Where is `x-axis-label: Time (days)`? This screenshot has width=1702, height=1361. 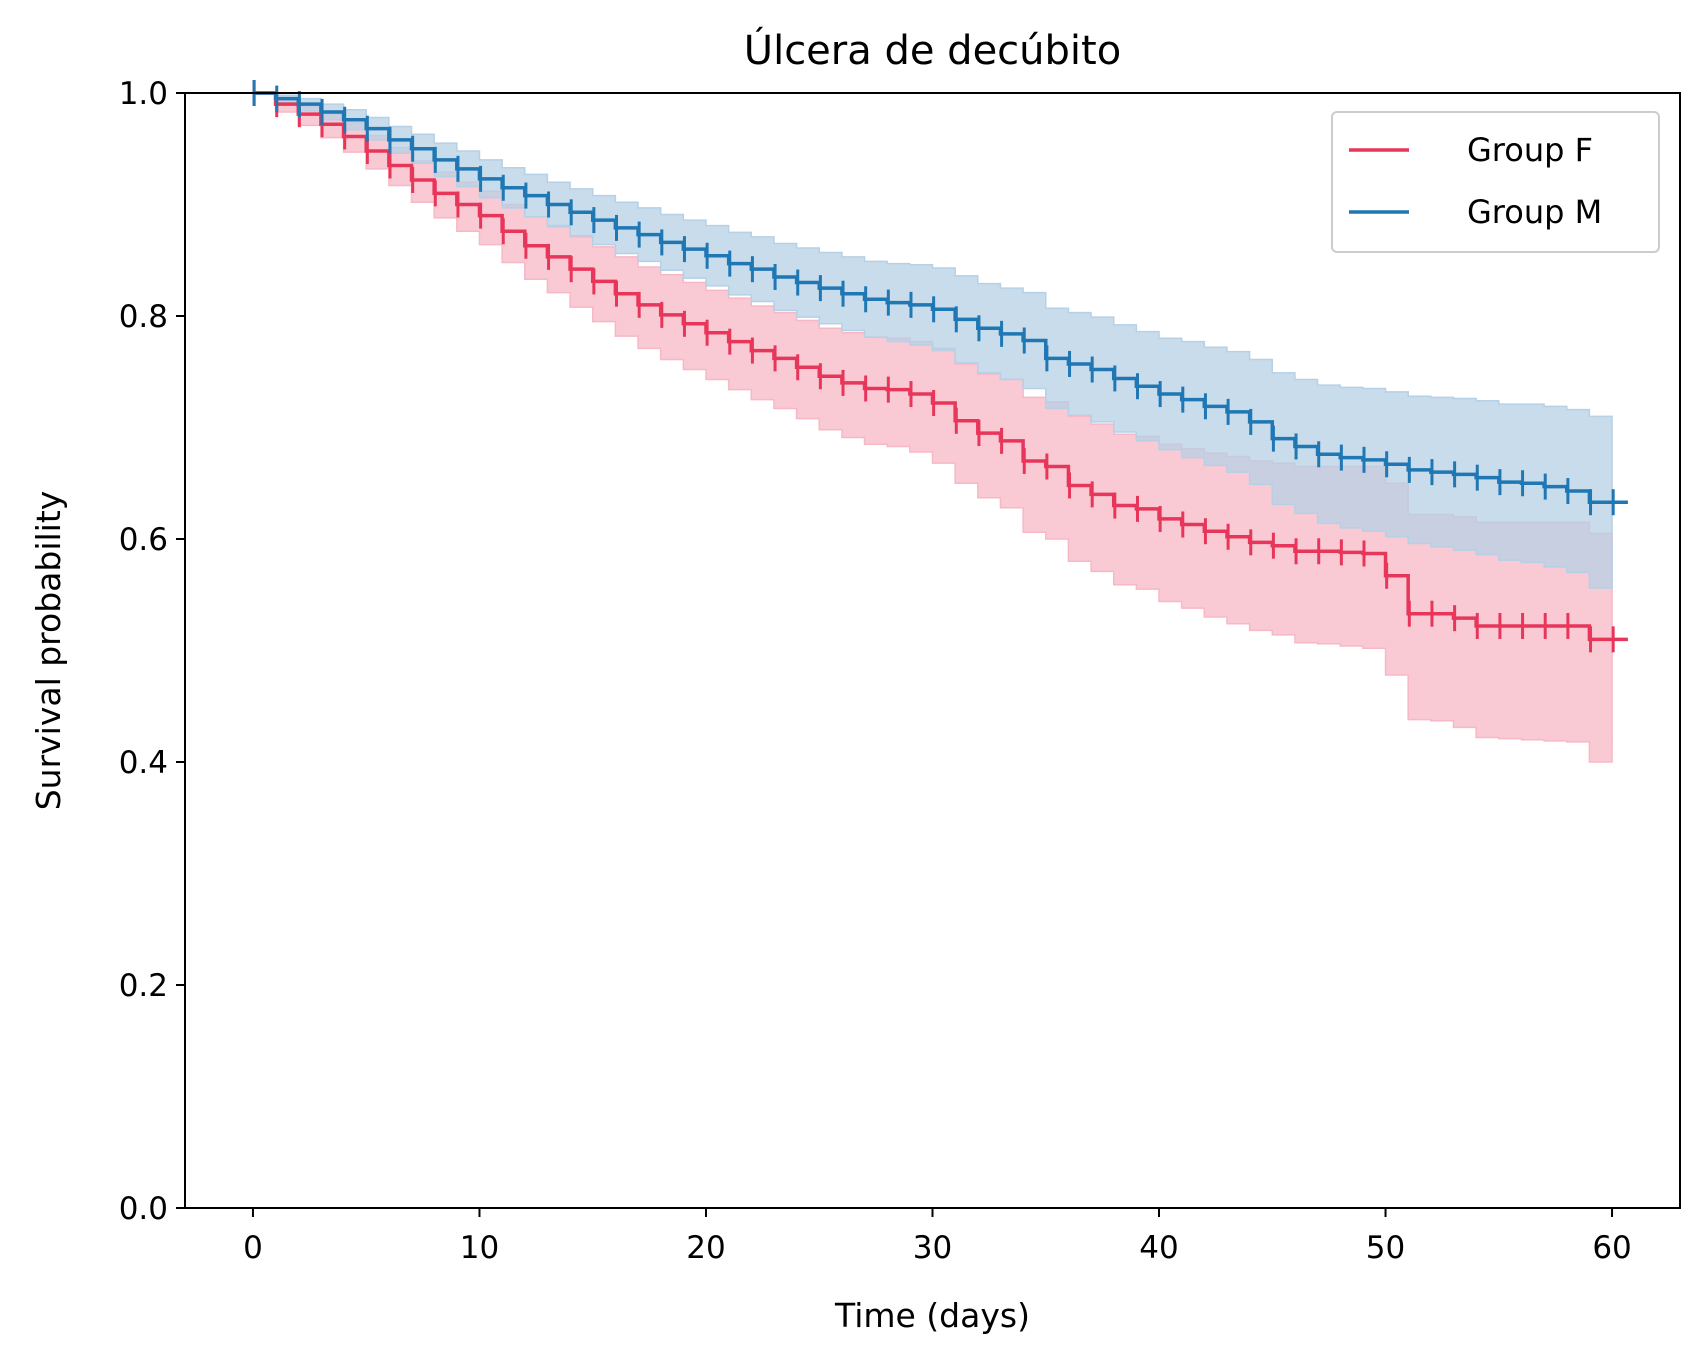
x-axis-label: Time (days) is located at coordinates (932, 1315).